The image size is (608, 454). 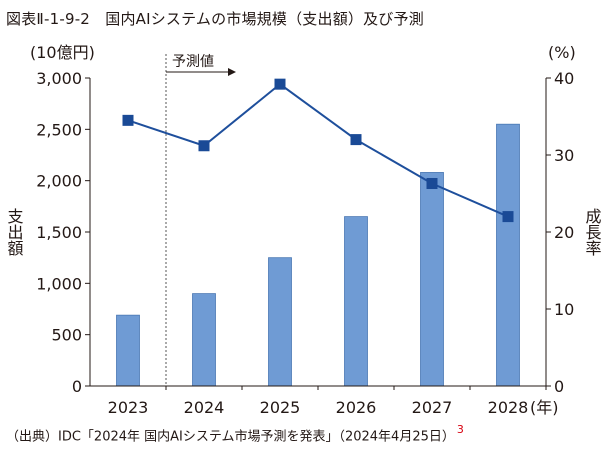 I want to click on forecast-label: 予測値, so click(x=193, y=62).